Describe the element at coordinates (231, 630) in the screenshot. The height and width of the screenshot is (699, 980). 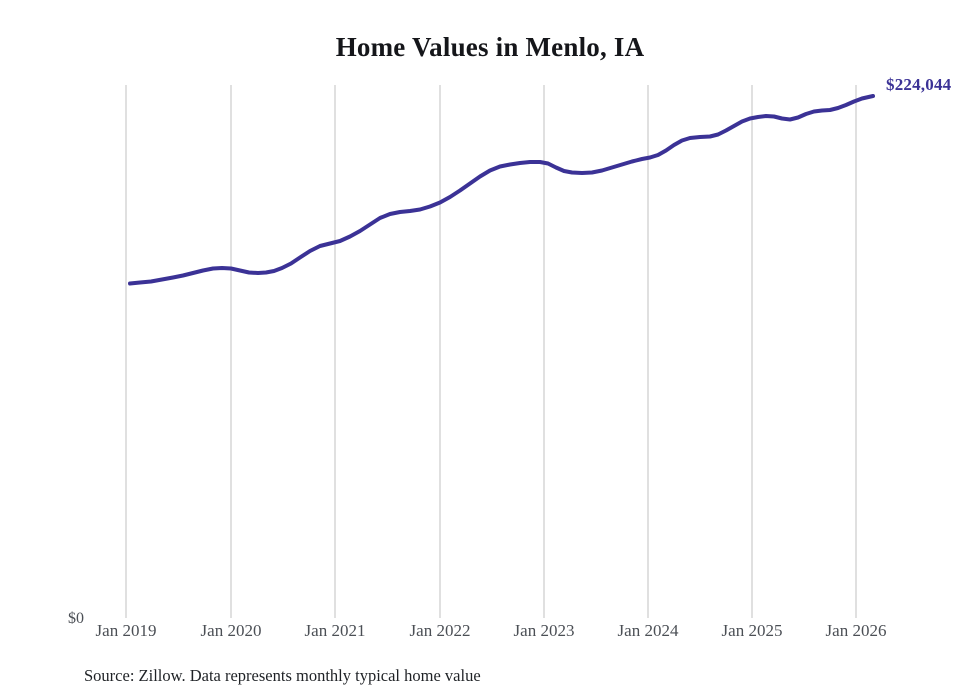
I see `x-tick-jan-2020: Jan 2020` at that location.